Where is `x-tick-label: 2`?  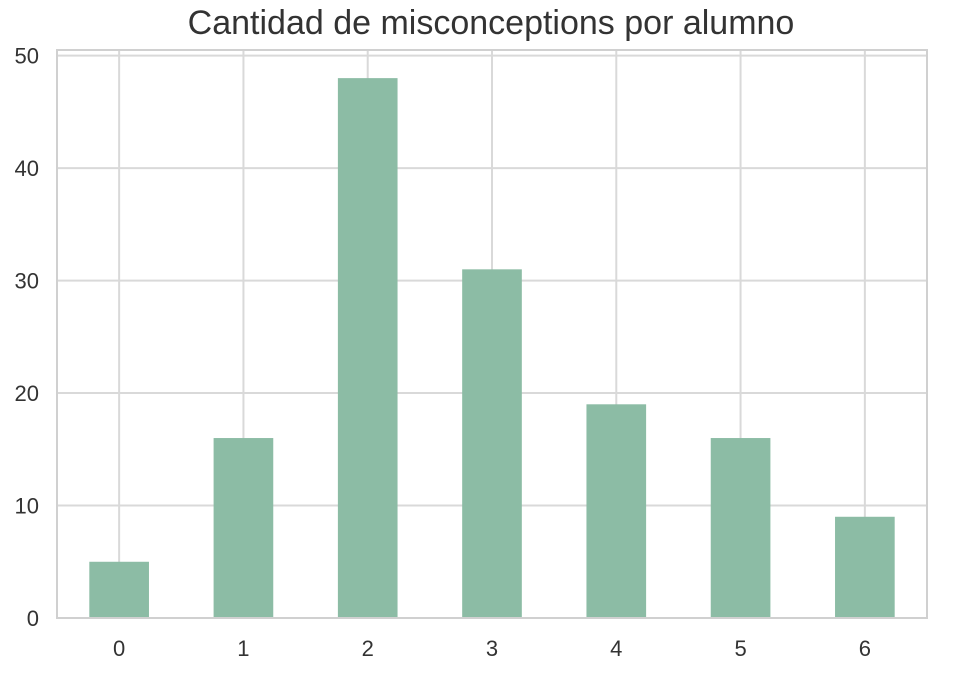
x-tick-label: 2 is located at coordinates (368, 648).